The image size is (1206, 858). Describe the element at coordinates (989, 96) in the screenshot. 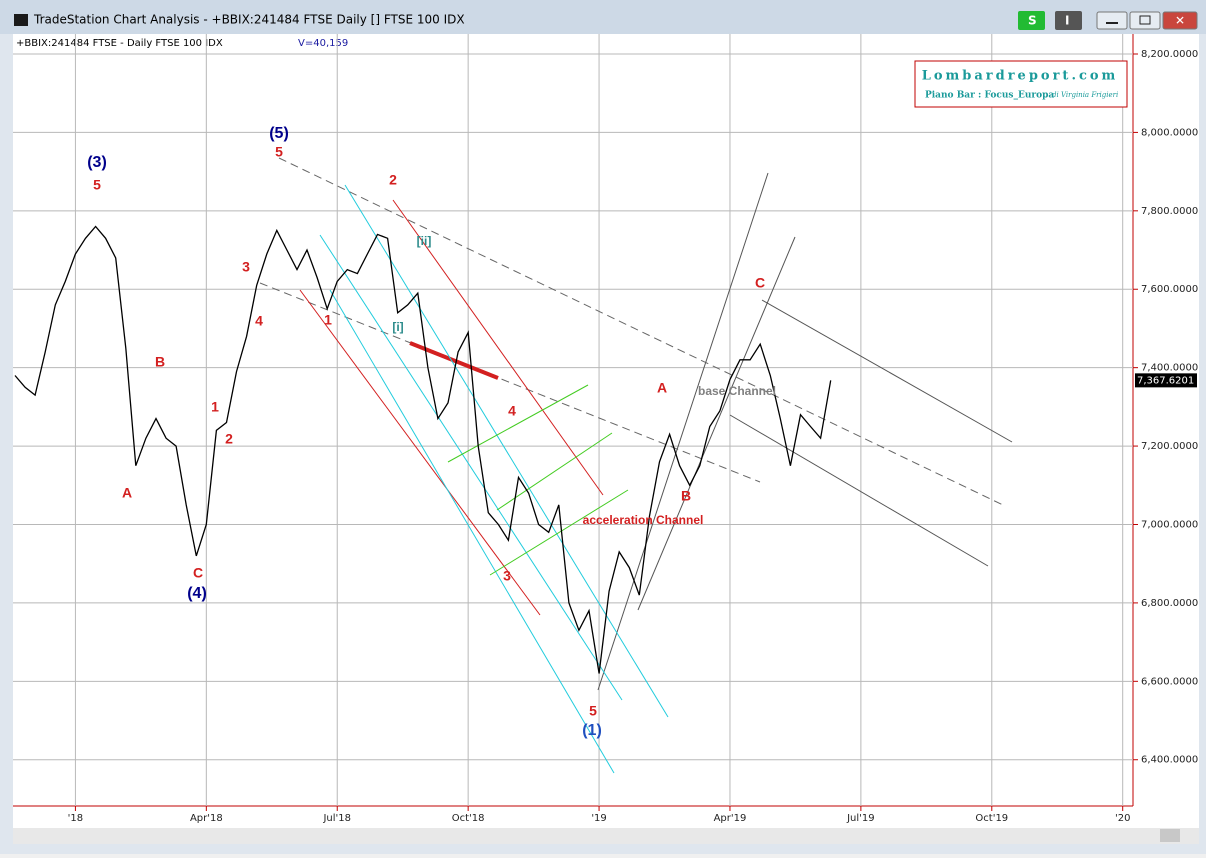

I see `logo-subtitle: Piano Bar : Focus_Europa` at that location.